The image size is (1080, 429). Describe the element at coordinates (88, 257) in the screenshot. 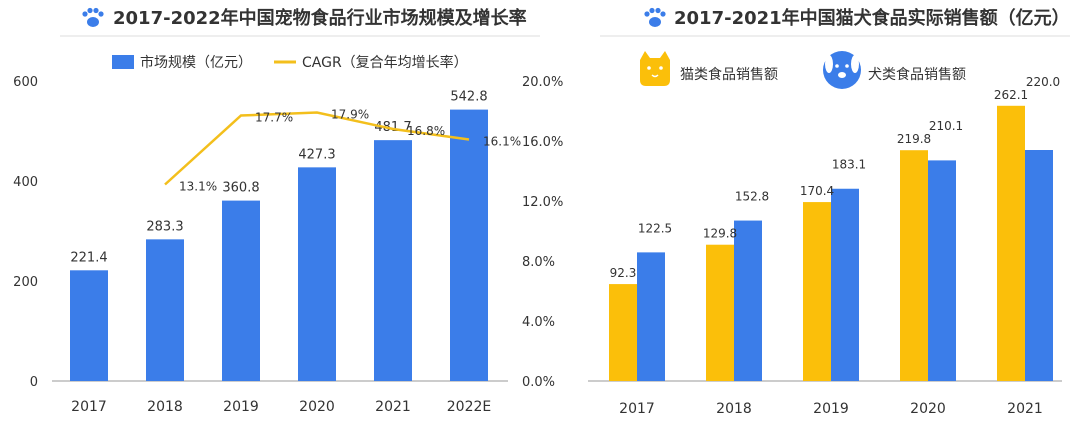

I see `market-size-label: 221.4` at that location.